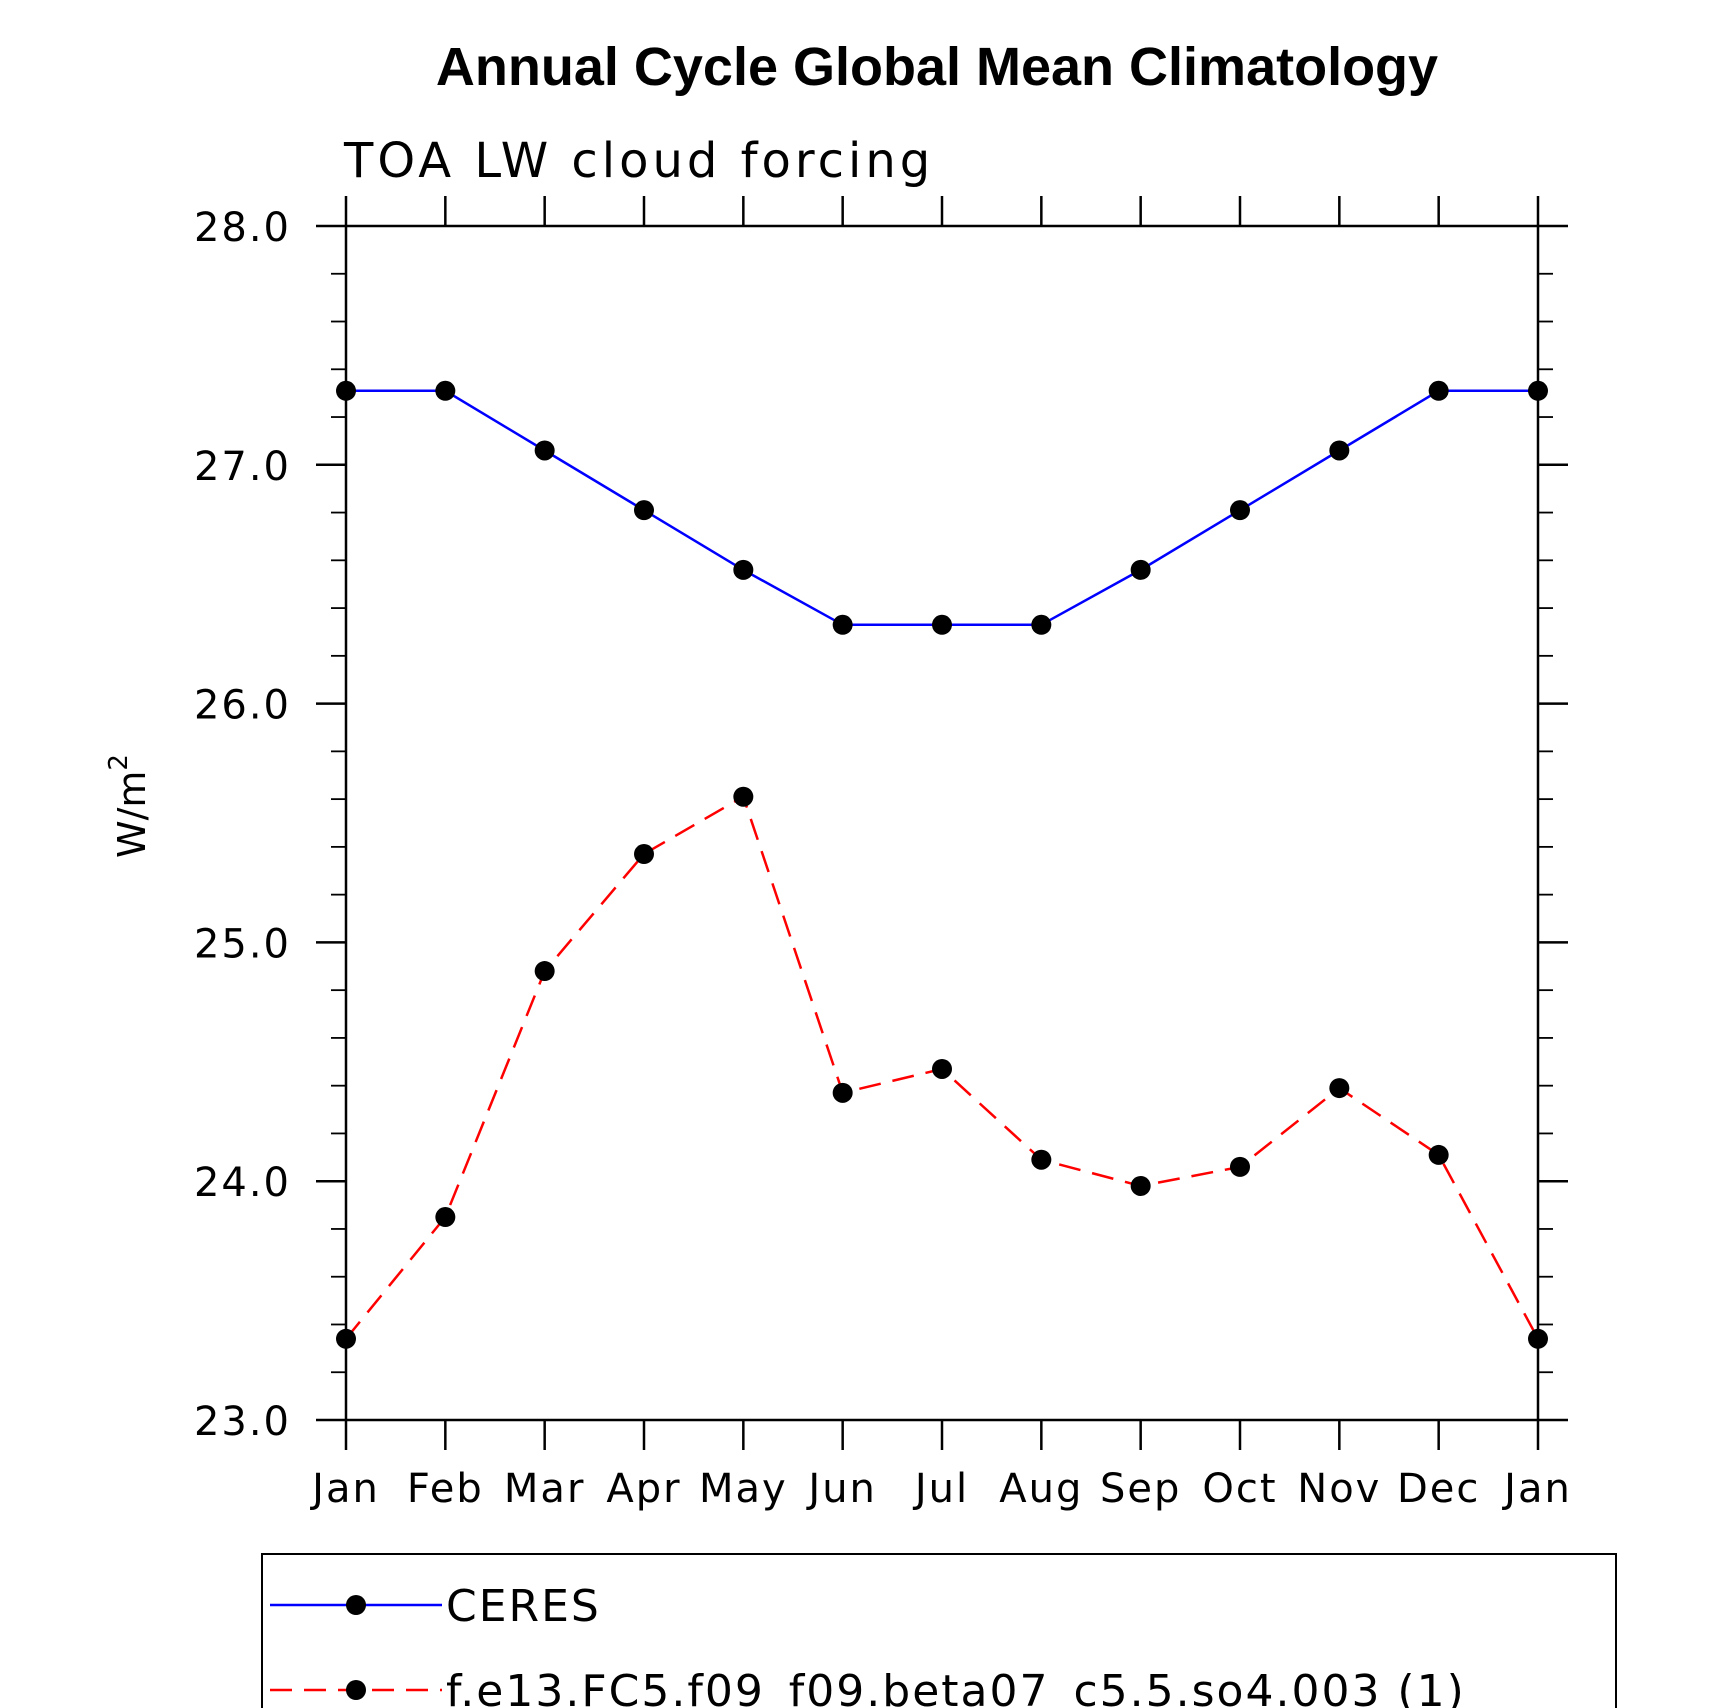  I want to click on y-tick-label: 27.0, so click(242, 467).